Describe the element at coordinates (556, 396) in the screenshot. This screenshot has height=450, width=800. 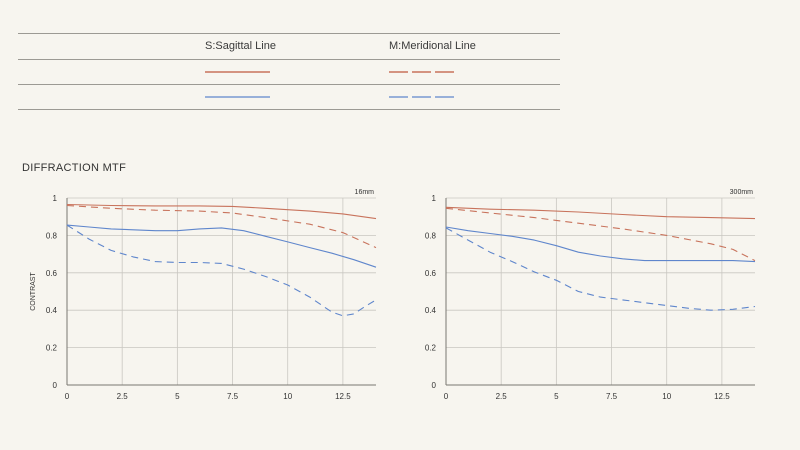
I see `chart2-xtick-label-2: 5` at that location.